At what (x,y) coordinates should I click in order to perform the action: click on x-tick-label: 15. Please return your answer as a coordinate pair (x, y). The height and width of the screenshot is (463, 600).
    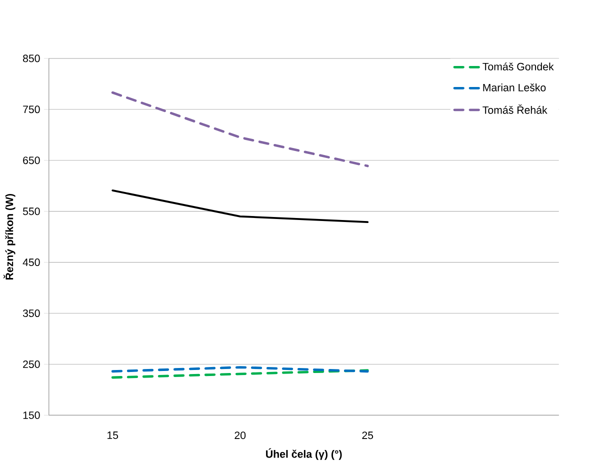
    Looking at the image, I should click on (113, 435).